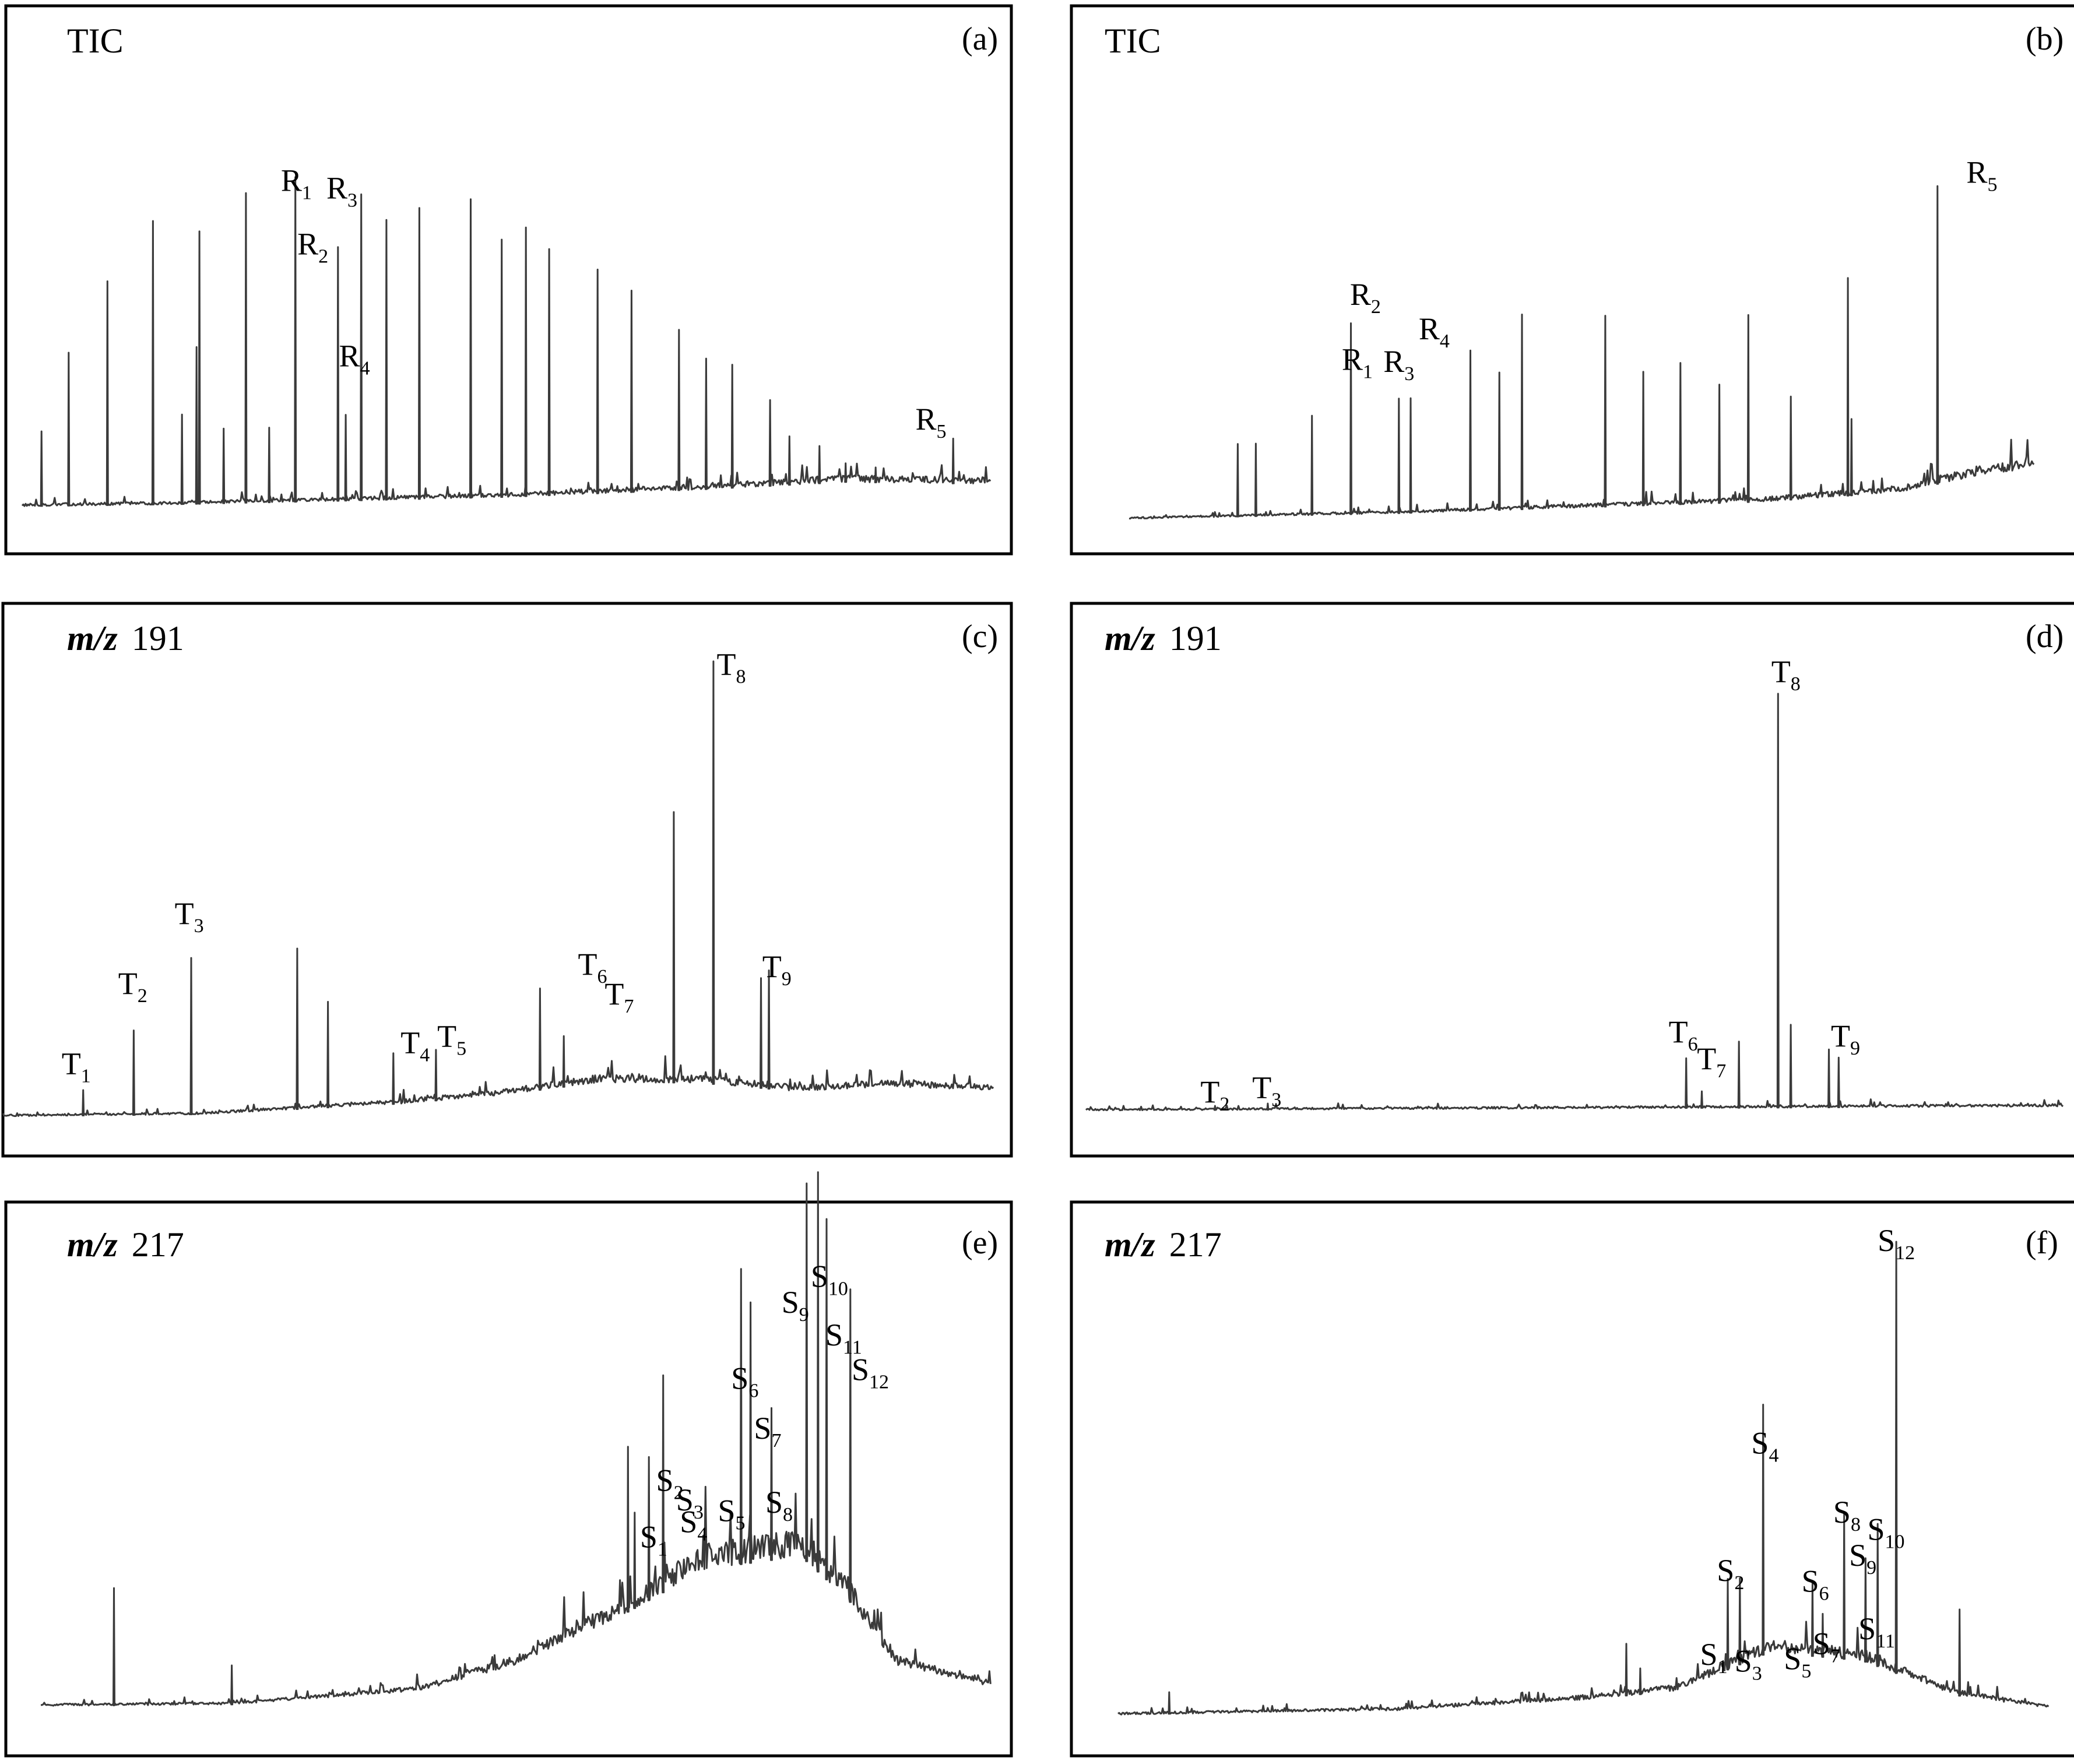 The image size is (2074, 1764). Describe the element at coordinates (2045, 637) in the screenshot. I see `panel-letter: (d)` at that location.